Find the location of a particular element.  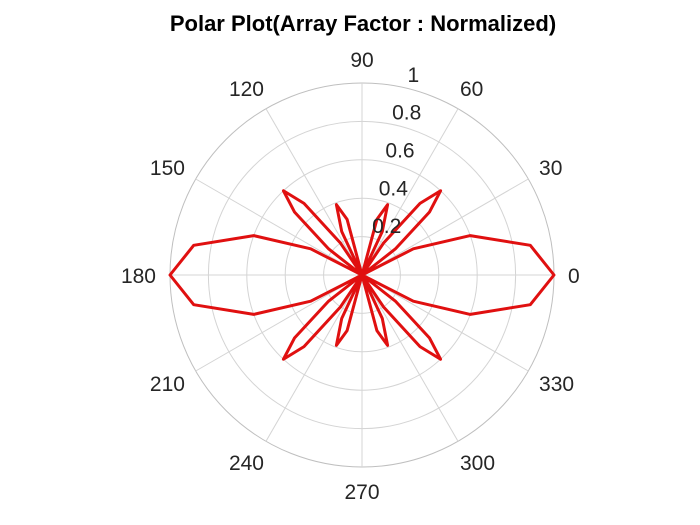

theta-tick-label: 210 is located at coordinates (167, 384).